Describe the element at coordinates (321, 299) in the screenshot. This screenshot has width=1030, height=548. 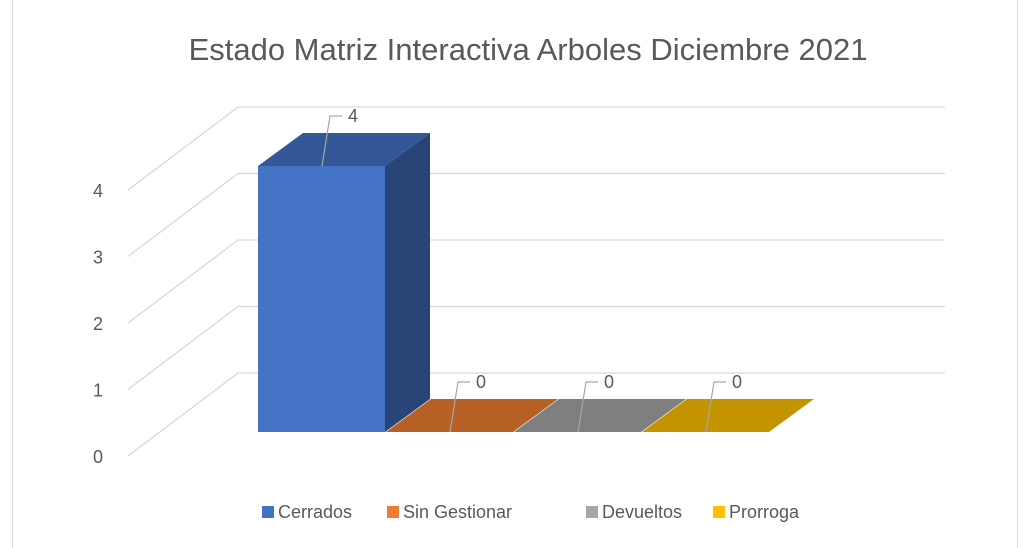
I see `bar-front` at that location.